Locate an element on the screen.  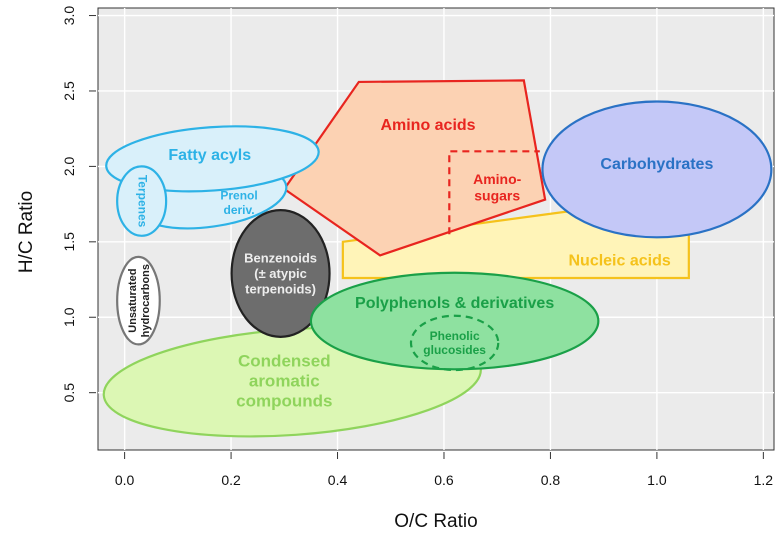
region-label-phenolic-glucosides-1: glucosides is located at coordinates (454, 350).